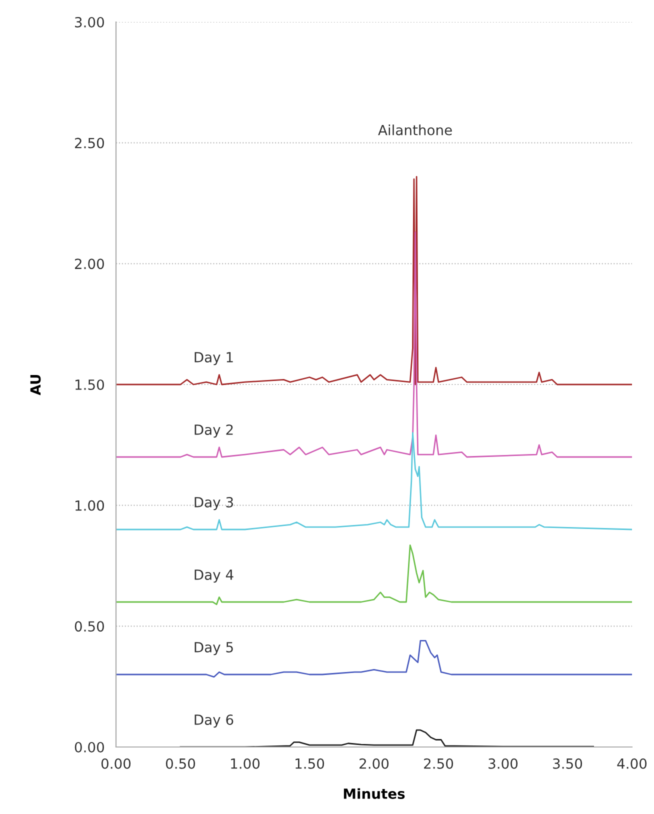 This screenshot has height=814, width=654. What do you see at coordinates (374, 763) in the screenshot?
I see `x-tick-label: 2.00` at bounding box center [374, 763].